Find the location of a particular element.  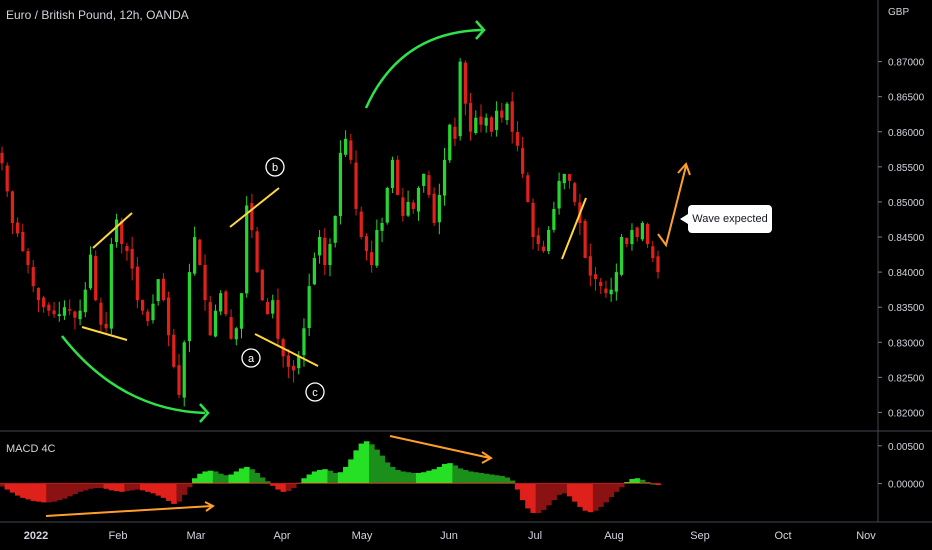

time-tick-label: Jun is located at coordinates (449, 536).